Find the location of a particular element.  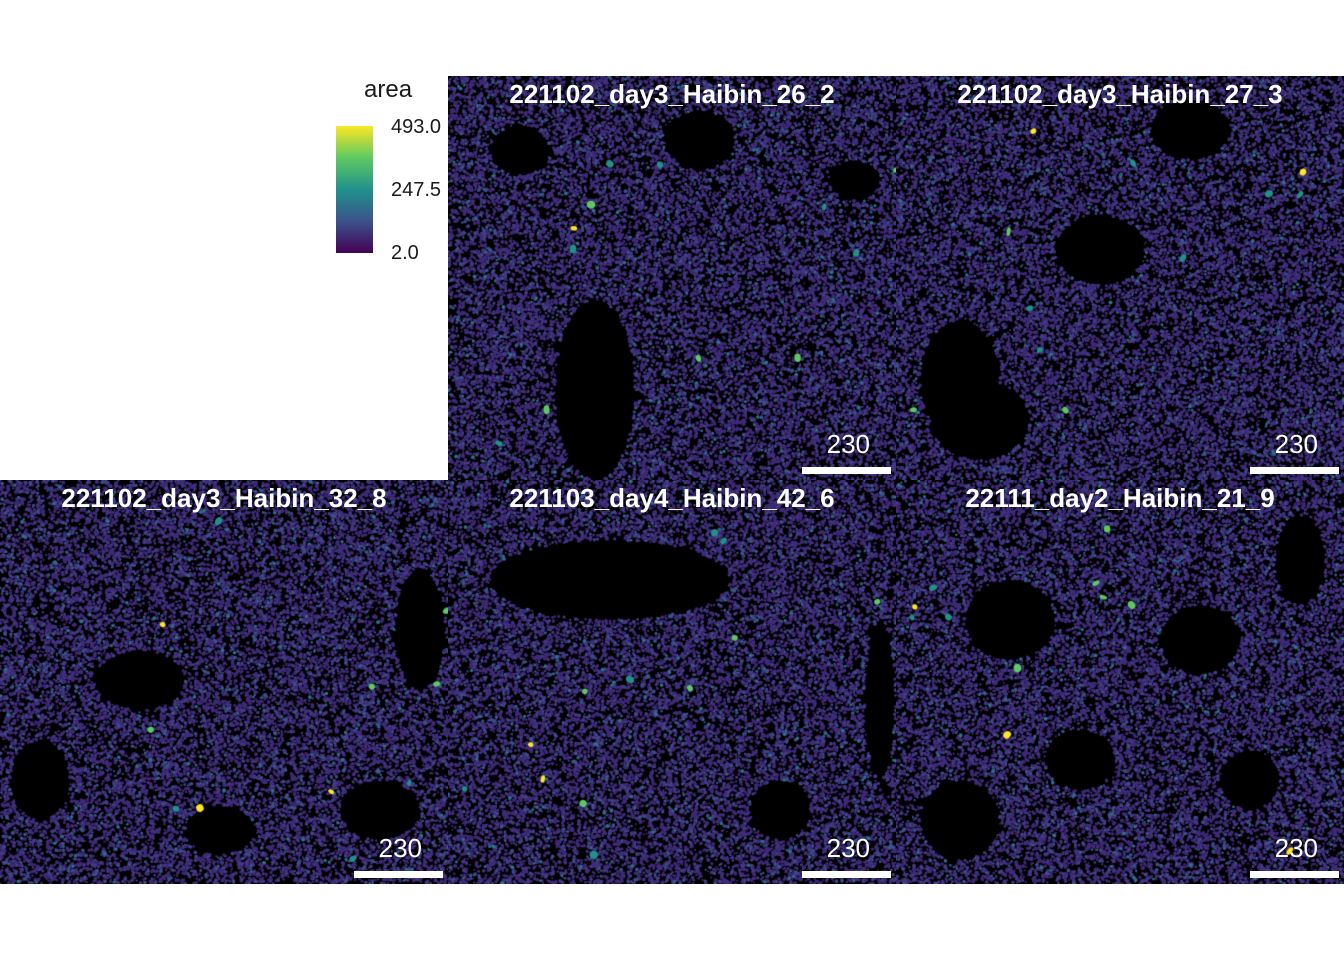

panel-title: 221102_day3_Haibin_27_3 is located at coordinates (1120, 94).